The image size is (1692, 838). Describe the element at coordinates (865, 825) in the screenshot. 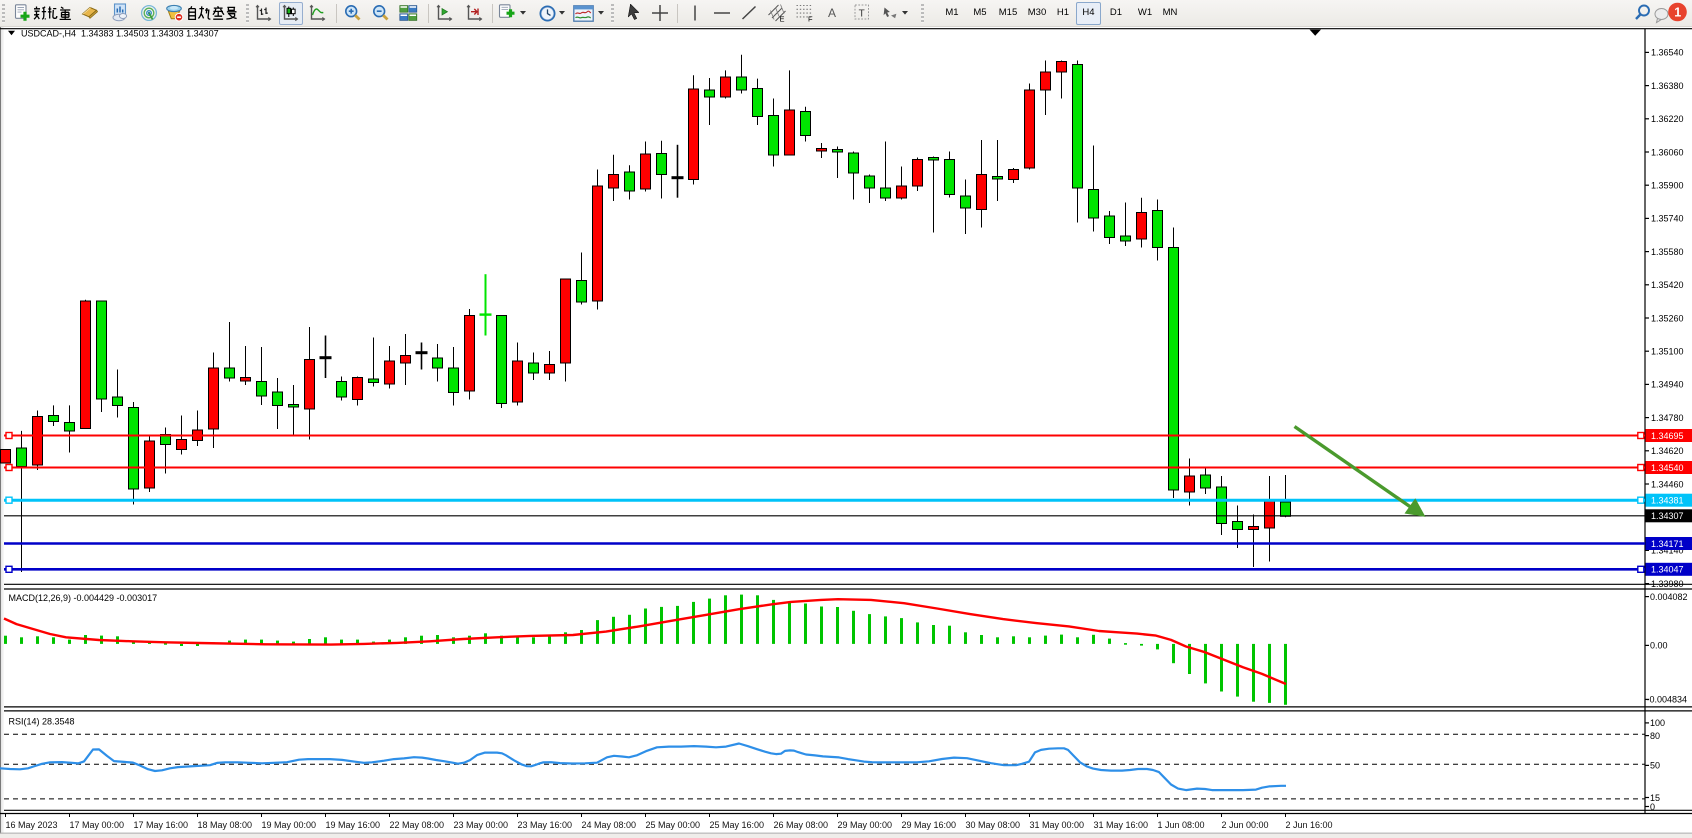

I see `svg-text: 29 May 00:00` at that location.